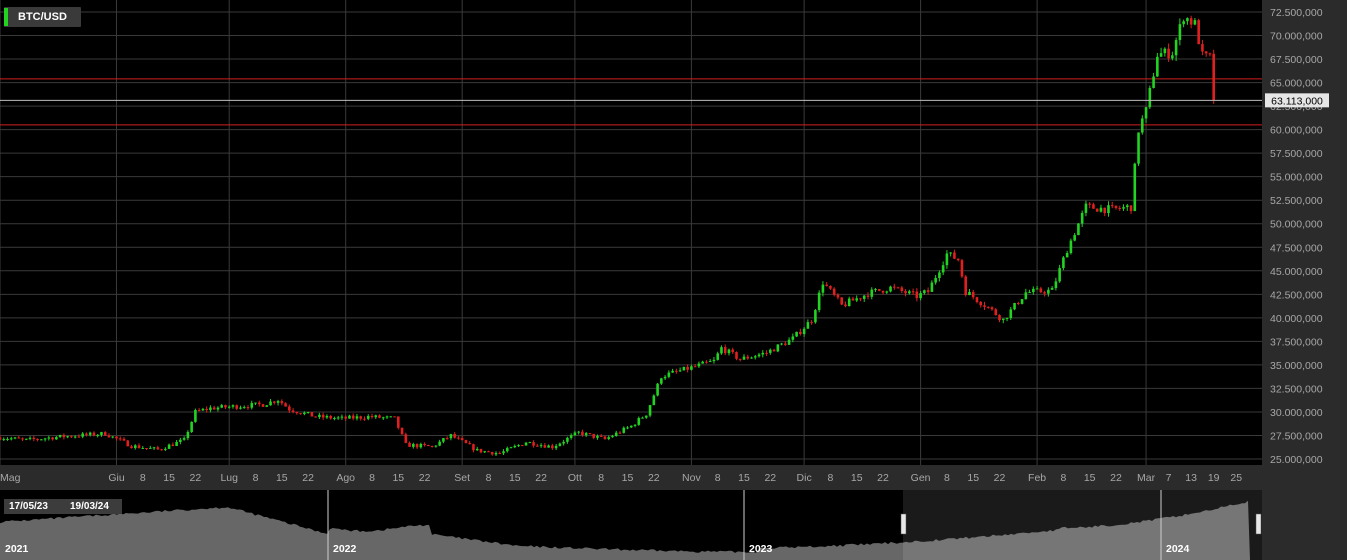 The width and height of the screenshot is (1347, 560). I want to click on x-tick-label: 8, so click(1063, 478).